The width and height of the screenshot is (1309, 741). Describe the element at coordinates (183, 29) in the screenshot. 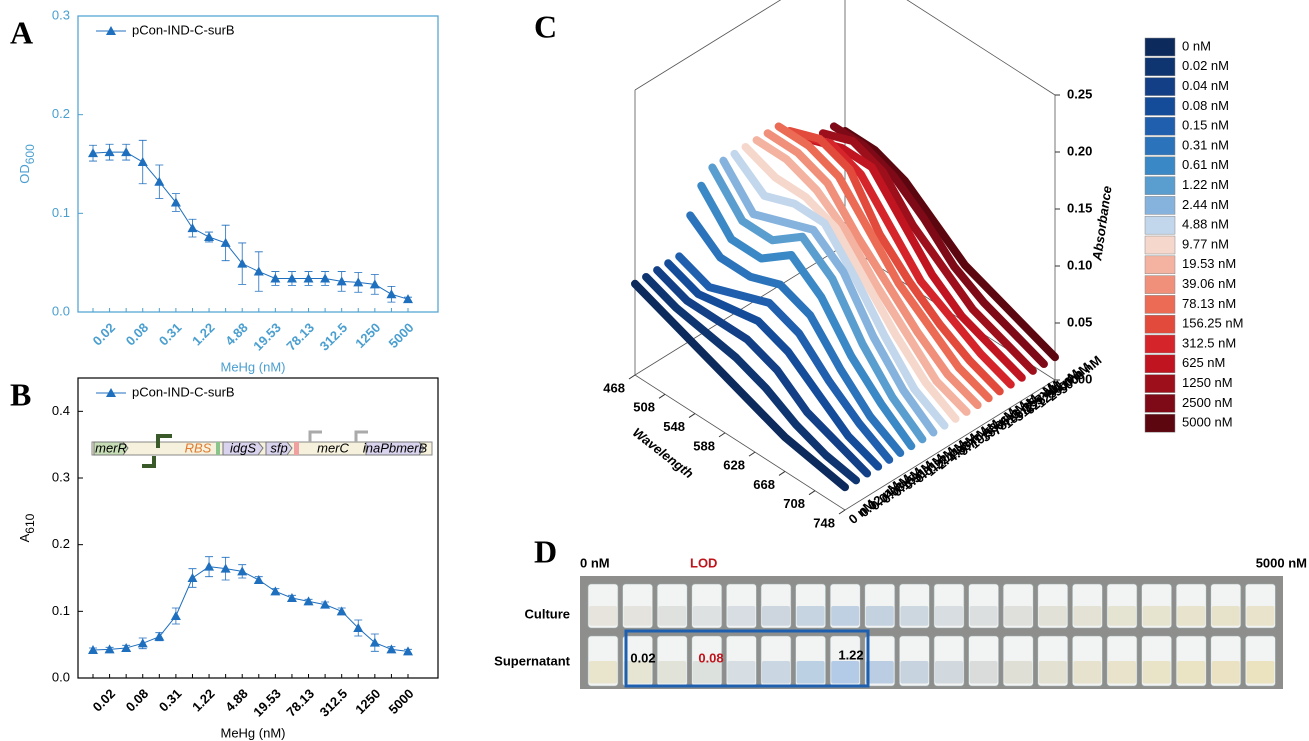

I see `legend-label: pCon-IND-C-surB` at that location.